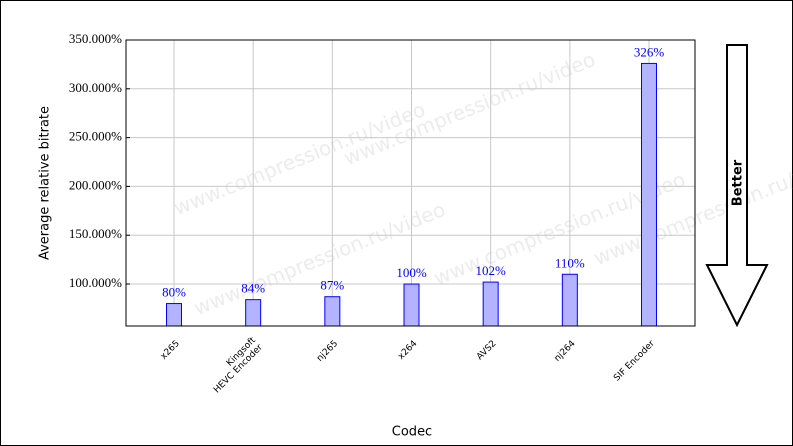  I want to click on value-label: 100%, so click(411, 272).